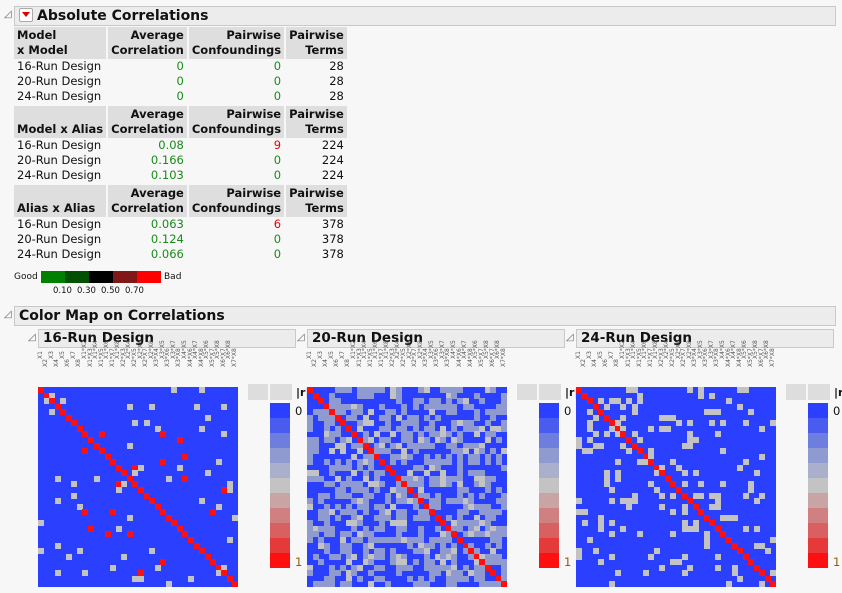 Image resolution: width=842 pixels, height=593 pixels. What do you see at coordinates (26, 15) in the screenshot?
I see `red-triangle-menu-icon` at bounding box center [26, 15].